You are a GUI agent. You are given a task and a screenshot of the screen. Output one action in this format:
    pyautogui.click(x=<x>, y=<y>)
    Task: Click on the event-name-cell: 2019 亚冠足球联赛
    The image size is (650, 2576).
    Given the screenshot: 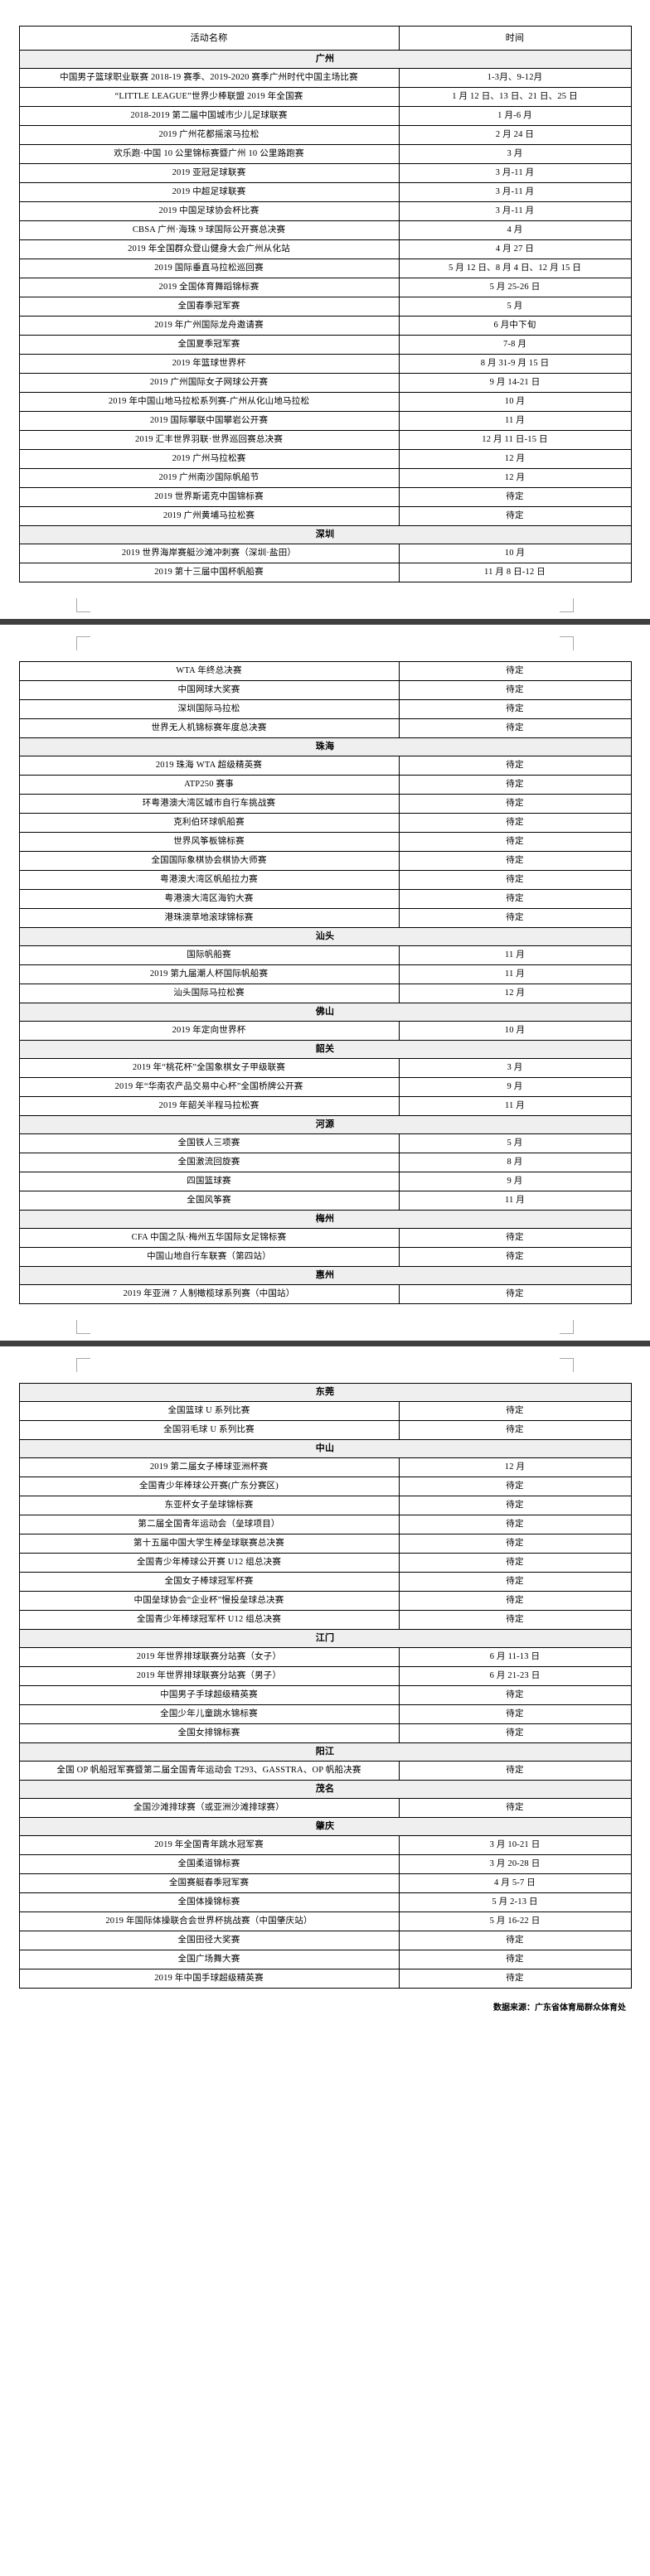 What is the action you would take?
    pyautogui.click(x=209, y=173)
    